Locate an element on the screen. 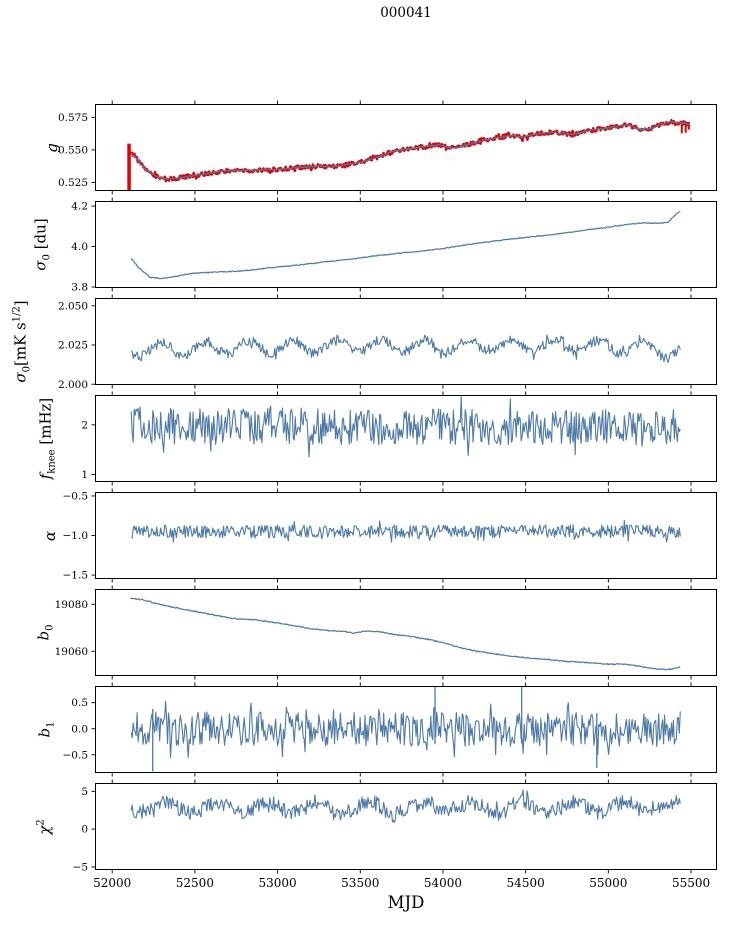 Image resolution: width=729 pixels, height=944 pixels. series-sigma0-mK is located at coordinates (405, 349).